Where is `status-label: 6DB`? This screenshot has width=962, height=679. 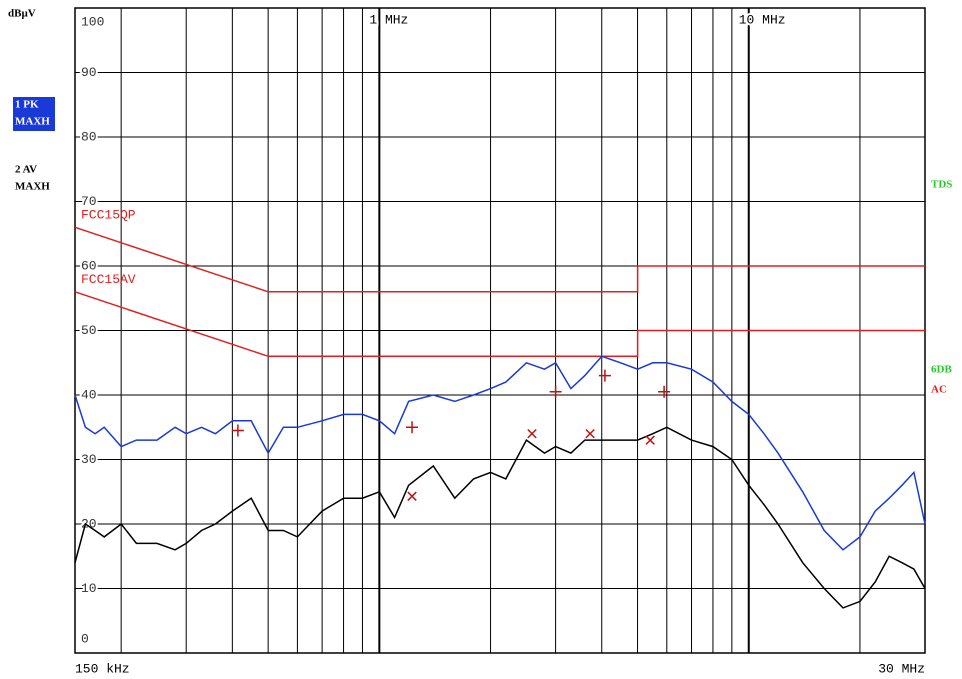 status-label: 6DB is located at coordinates (941, 370).